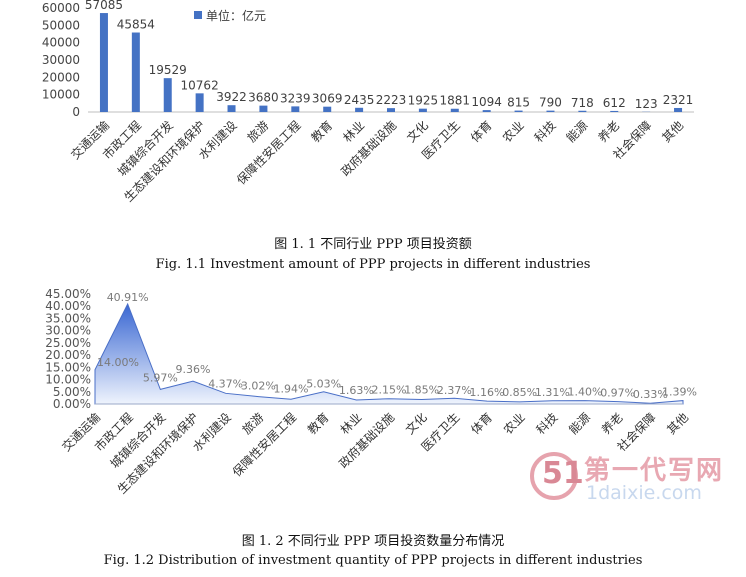 This screenshot has width=746, height=577. What do you see at coordinates (356, 390) in the screenshot?
I see `area-data-label: 1.63%` at bounding box center [356, 390].